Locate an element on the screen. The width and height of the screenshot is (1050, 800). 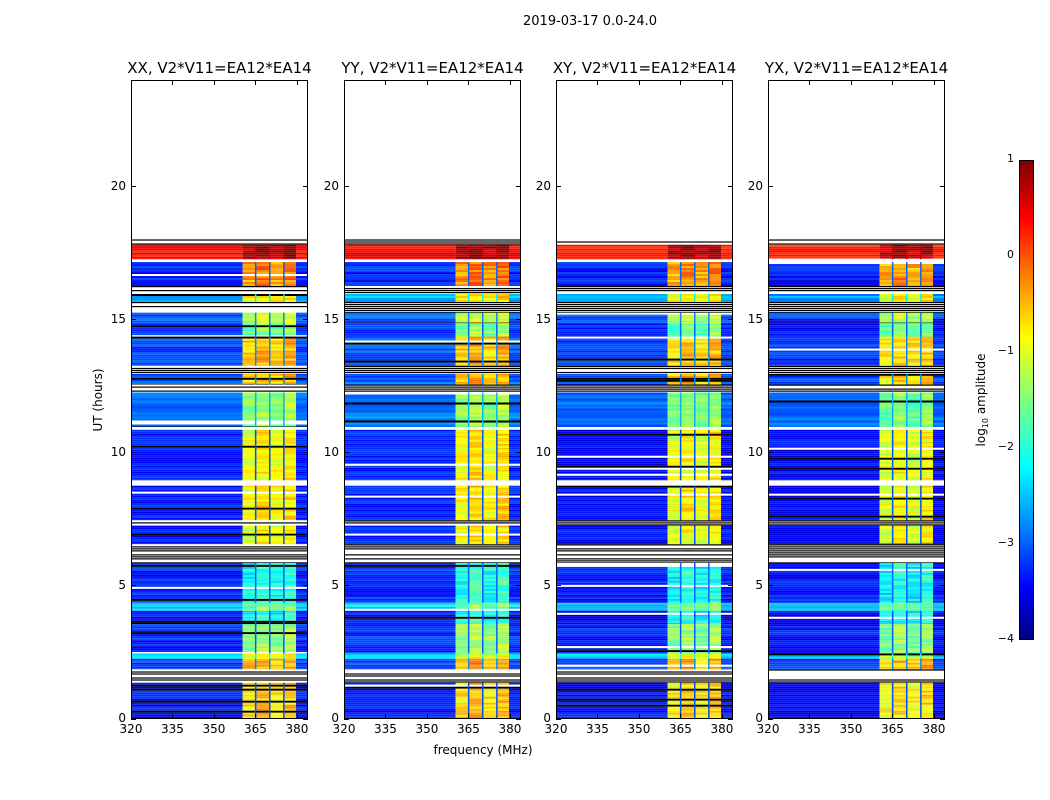
x-tick-label: 380 is located at coordinates (510, 729).